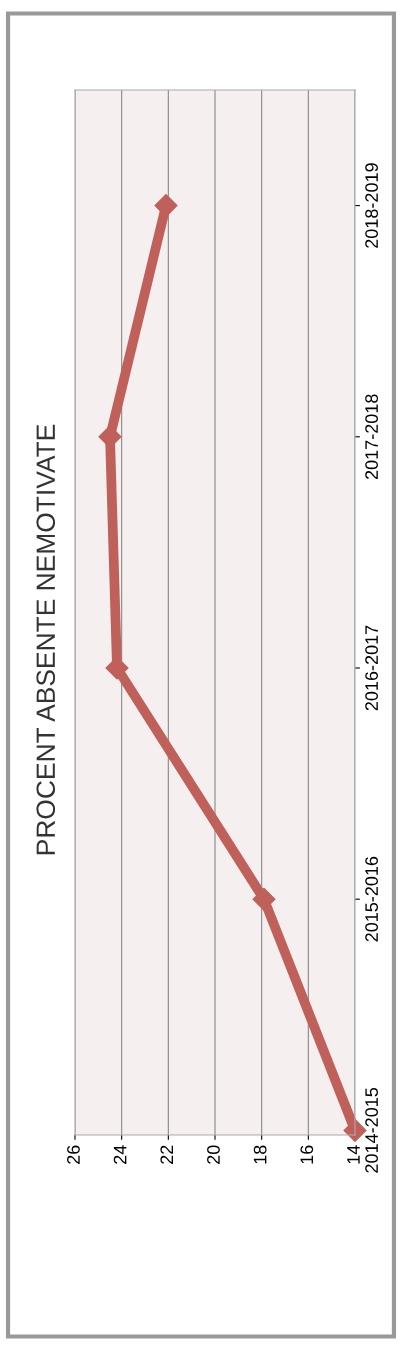 This screenshot has height=1350, width=402. Describe the element at coordinates (213, 1154) in the screenshot. I see `x-tick-label: 20` at that location.